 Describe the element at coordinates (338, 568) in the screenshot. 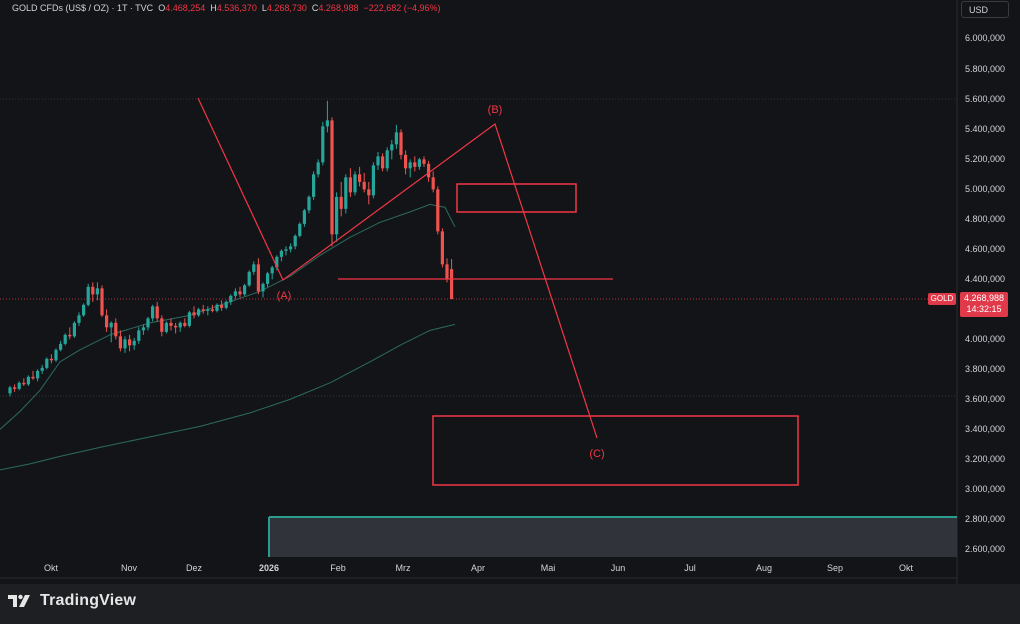

I see `time-tick: Feb` at that location.